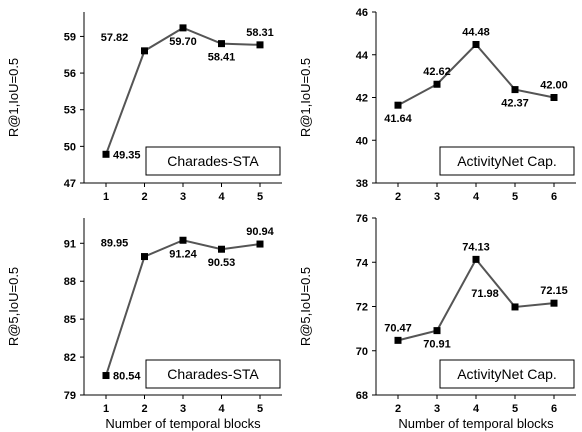  What do you see at coordinates (398, 328) in the screenshot?
I see `data-label: 70.47` at bounding box center [398, 328].